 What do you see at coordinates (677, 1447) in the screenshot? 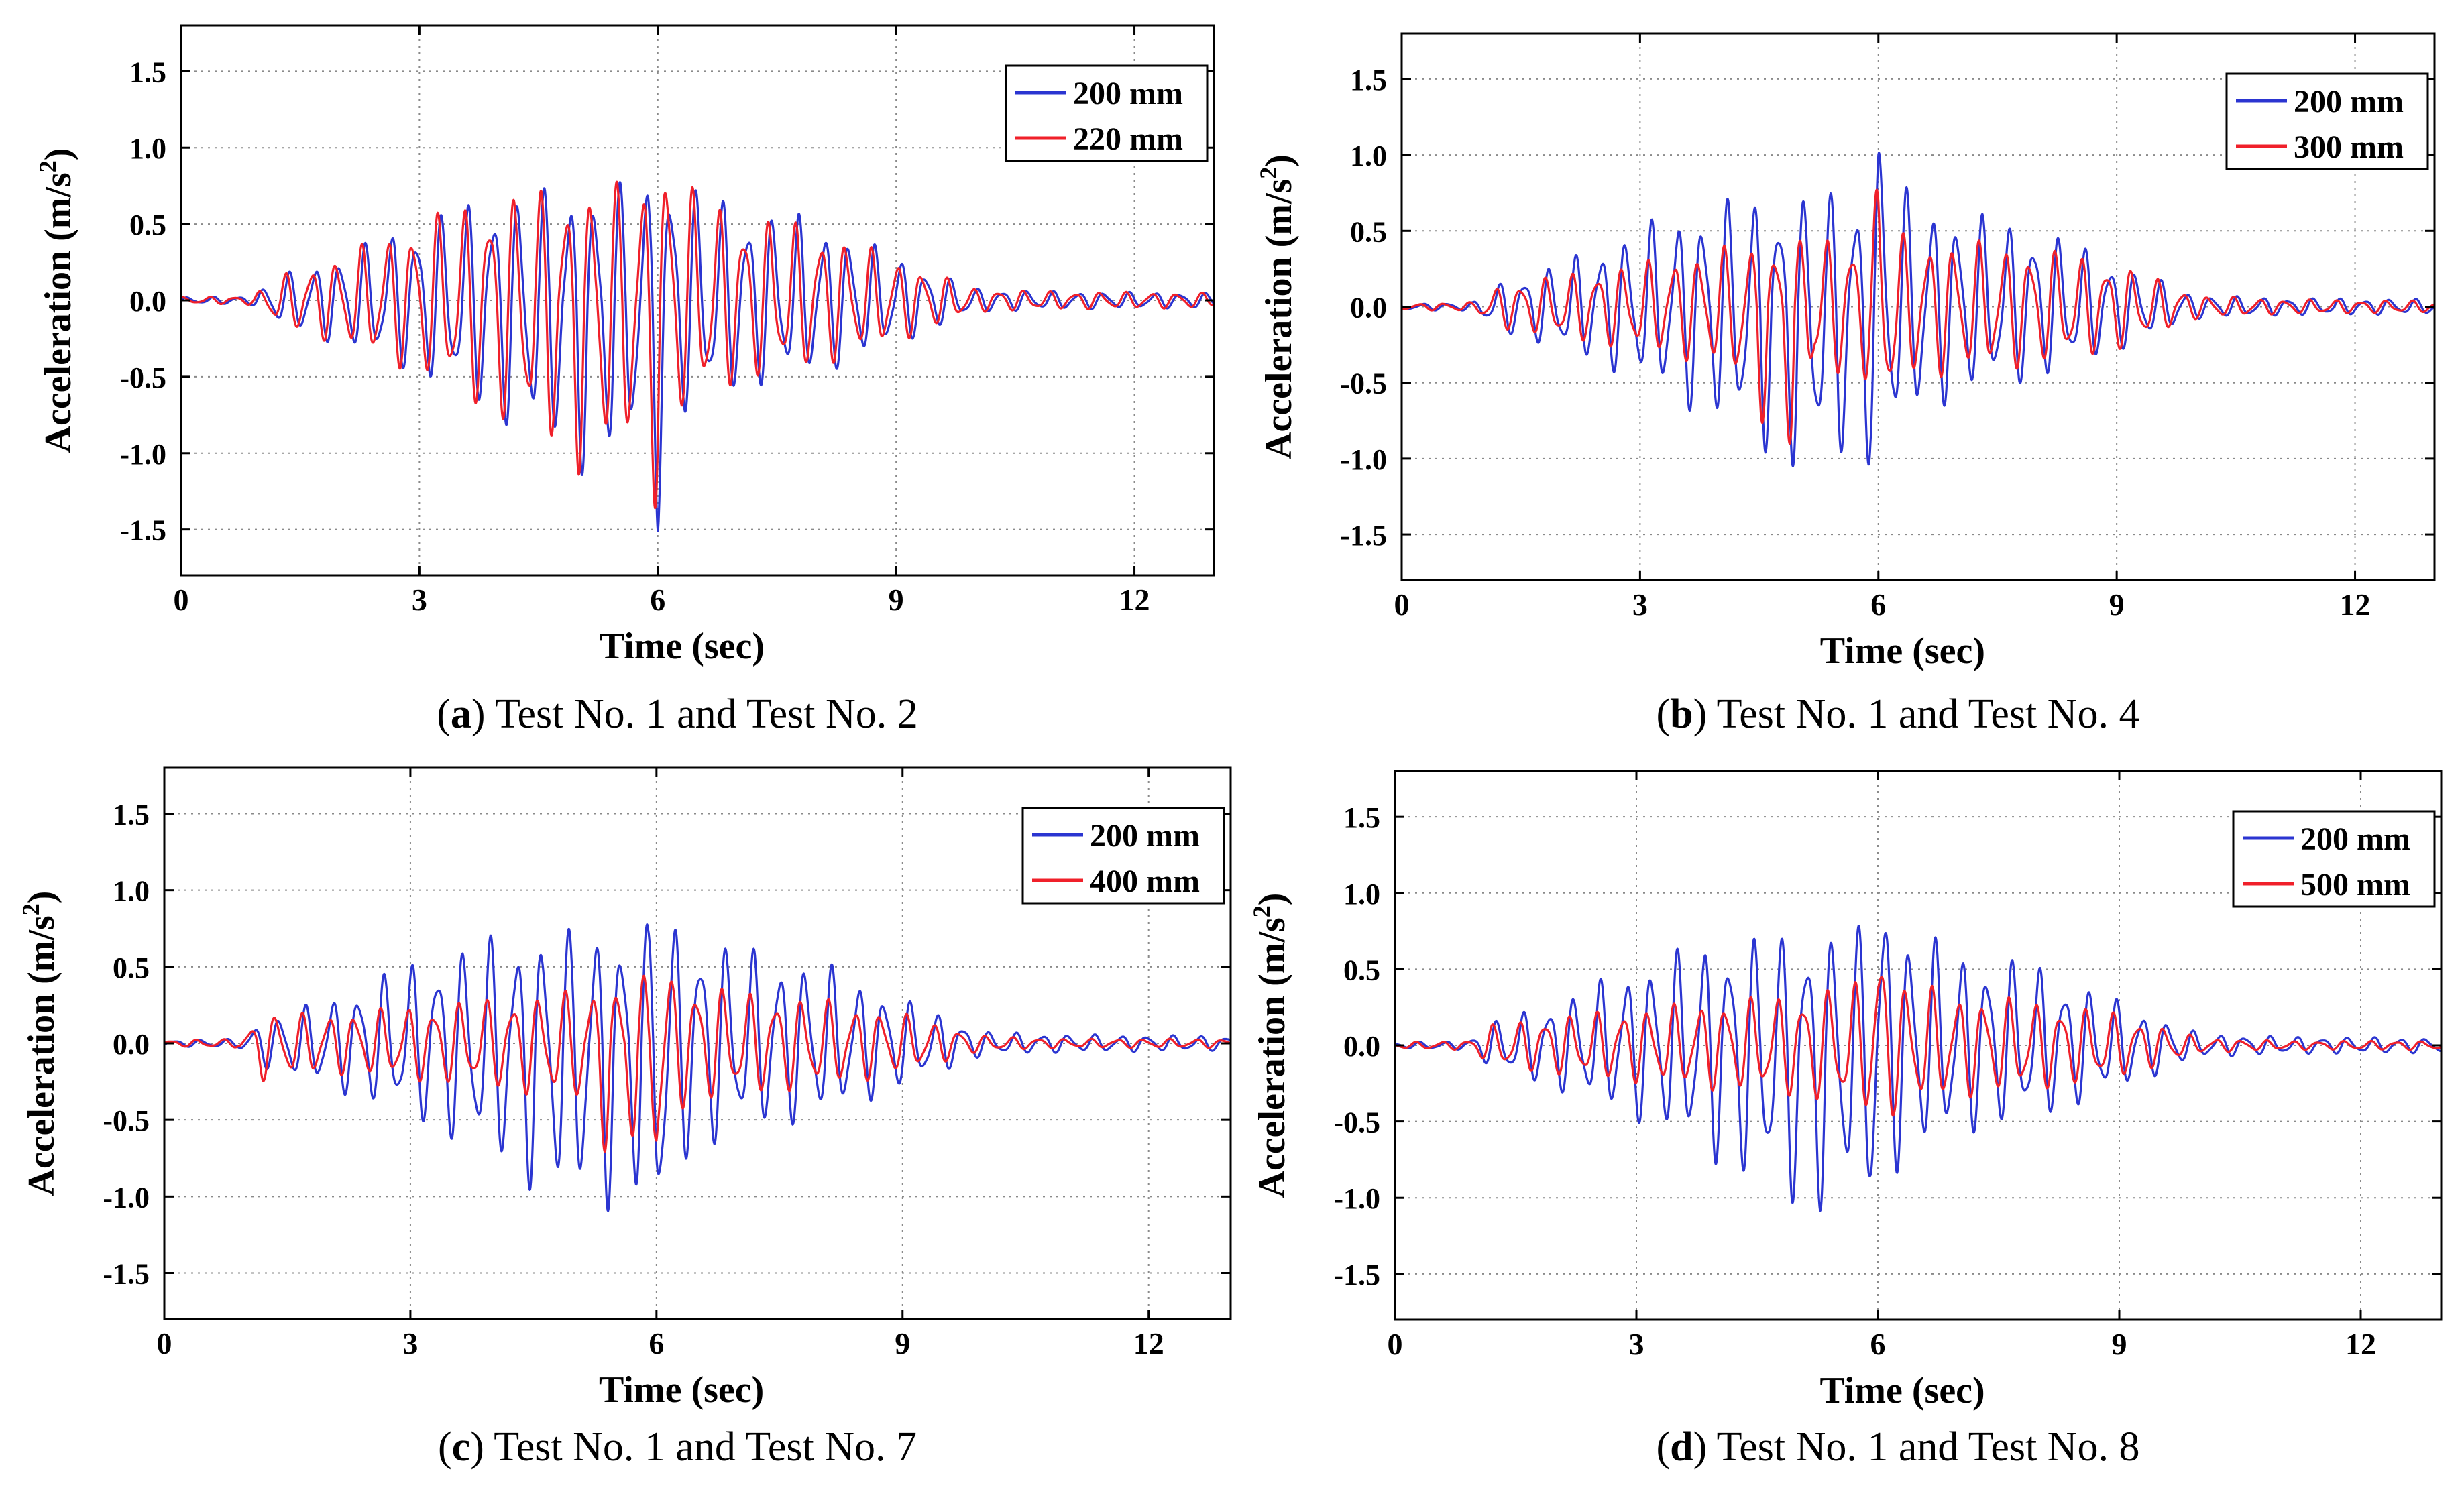
I see `panel-caption: (c) Test No. 1 and Test No. 7` at bounding box center [677, 1447].